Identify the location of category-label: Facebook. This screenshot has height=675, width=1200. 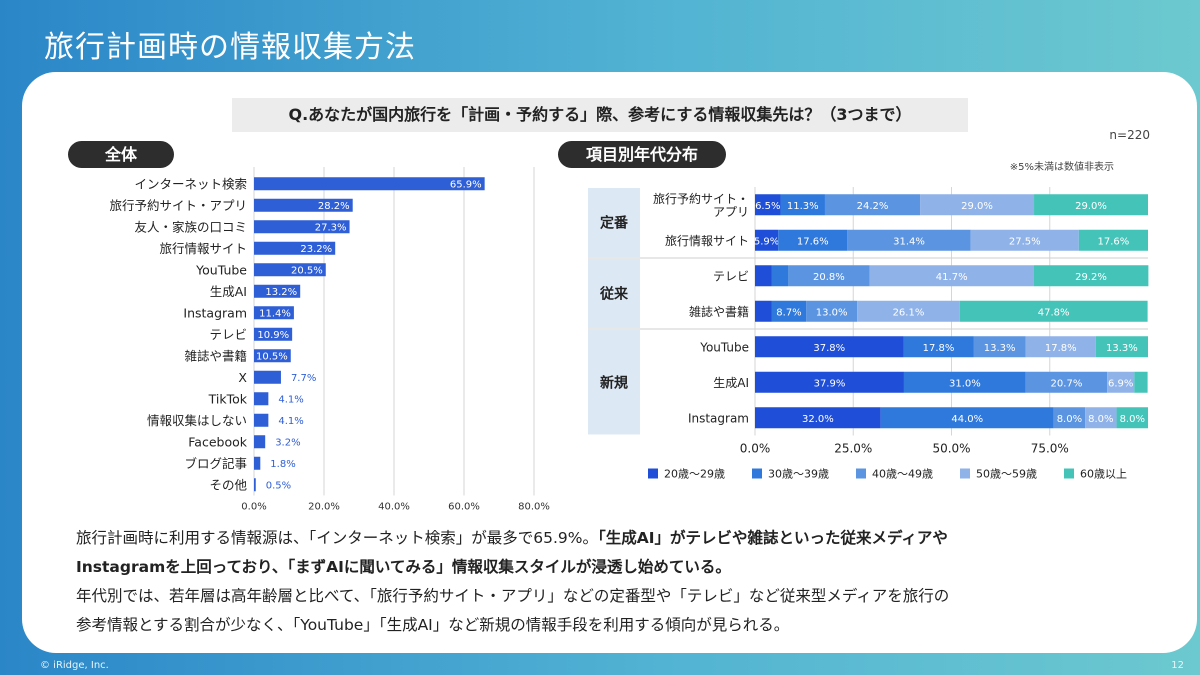
(217, 441).